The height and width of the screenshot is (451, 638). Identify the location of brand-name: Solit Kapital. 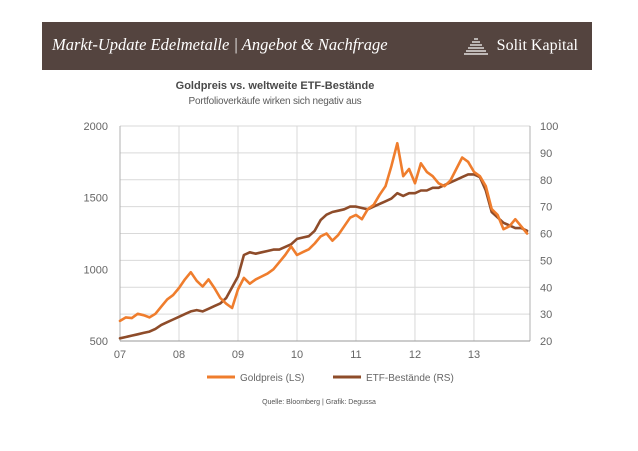
(537, 45).